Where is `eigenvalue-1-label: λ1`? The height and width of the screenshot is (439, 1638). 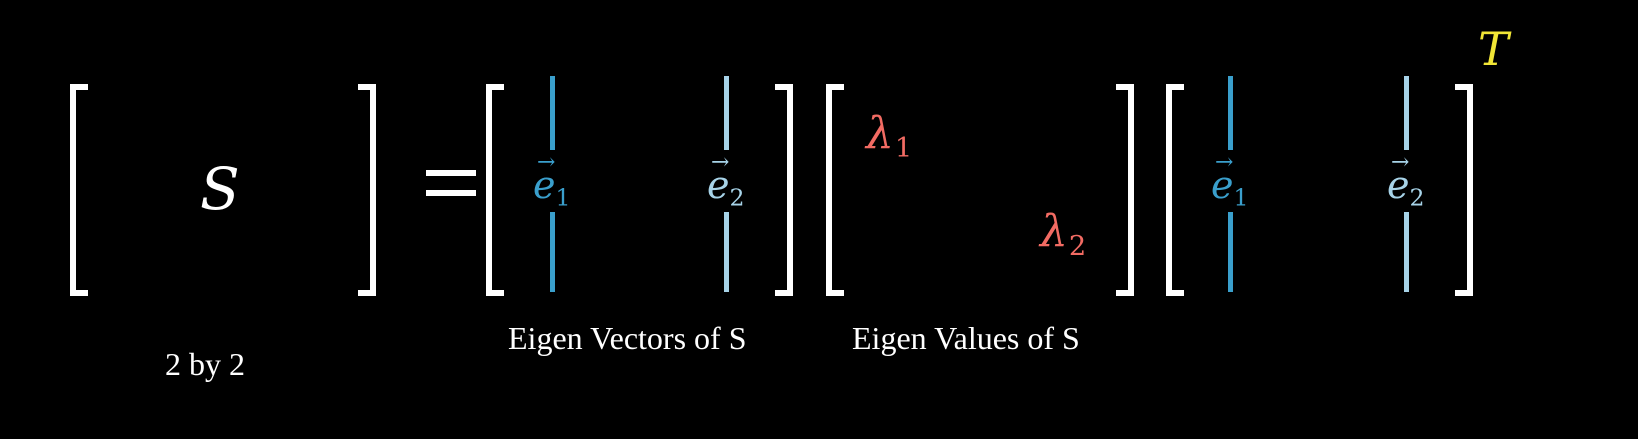
eigenvalue-1-label: λ1 is located at coordinates (889, 136).